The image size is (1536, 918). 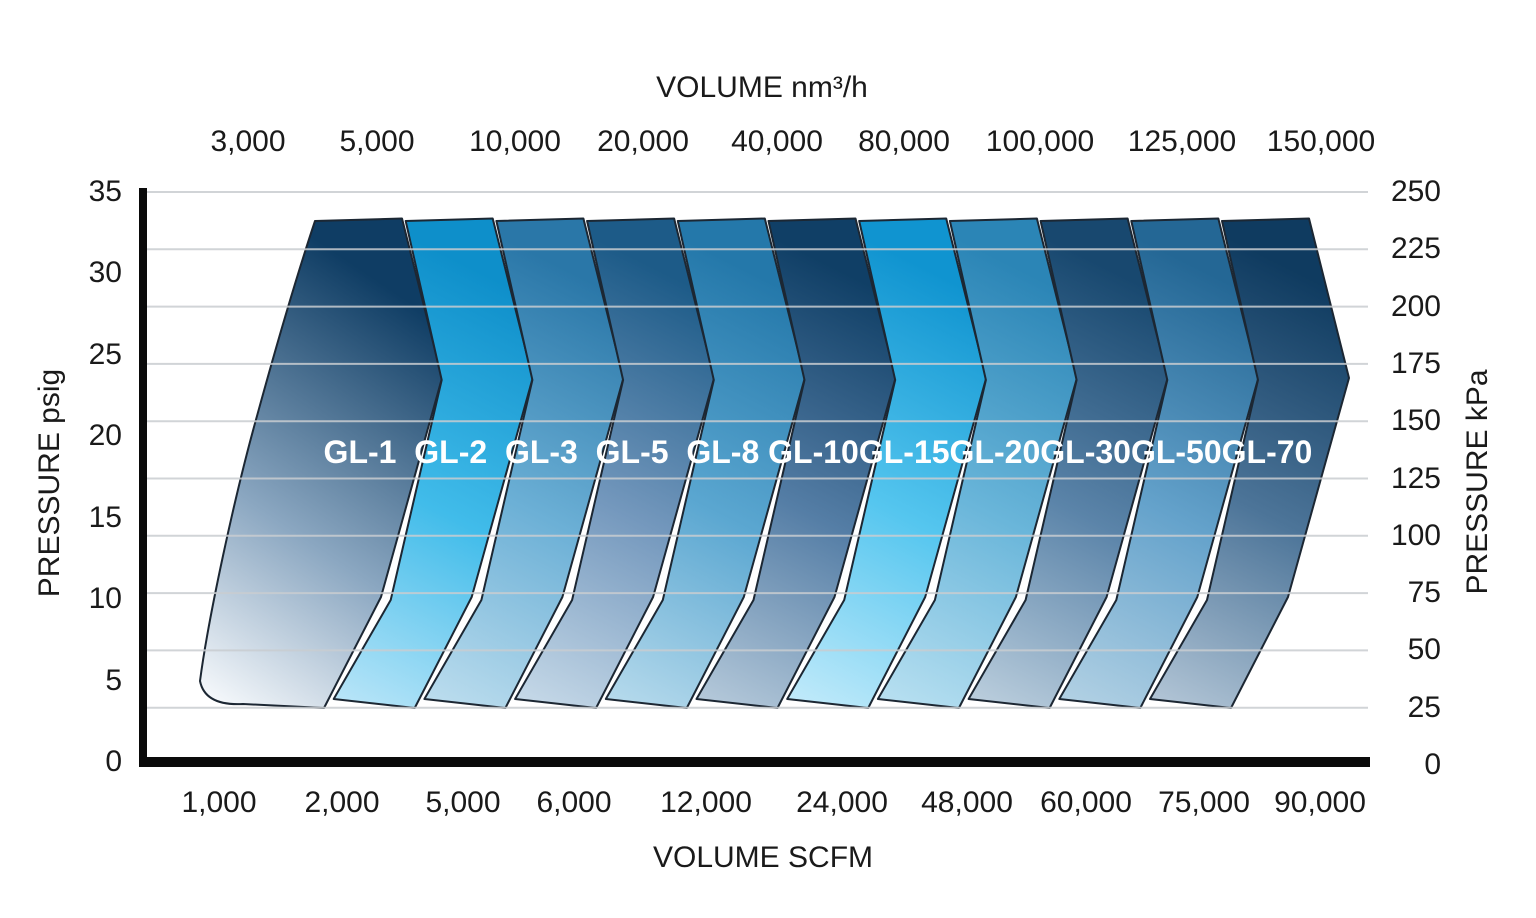 What do you see at coordinates (904, 141) in the screenshot?
I see `top-axis-tick: 80,000` at bounding box center [904, 141].